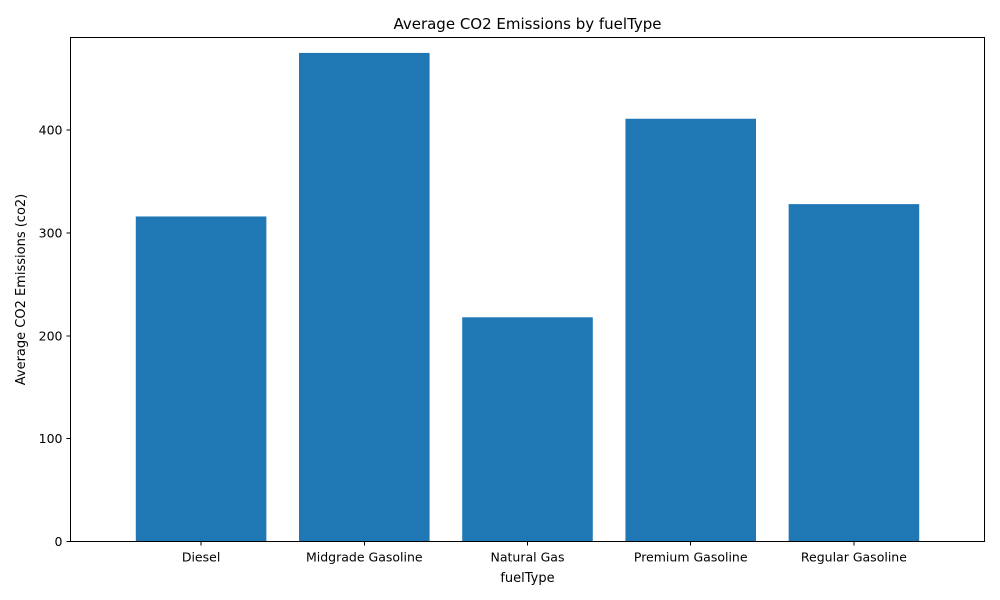  What do you see at coordinates (201, 379) in the screenshot?
I see `bar-diesel` at bounding box center [201, 379].